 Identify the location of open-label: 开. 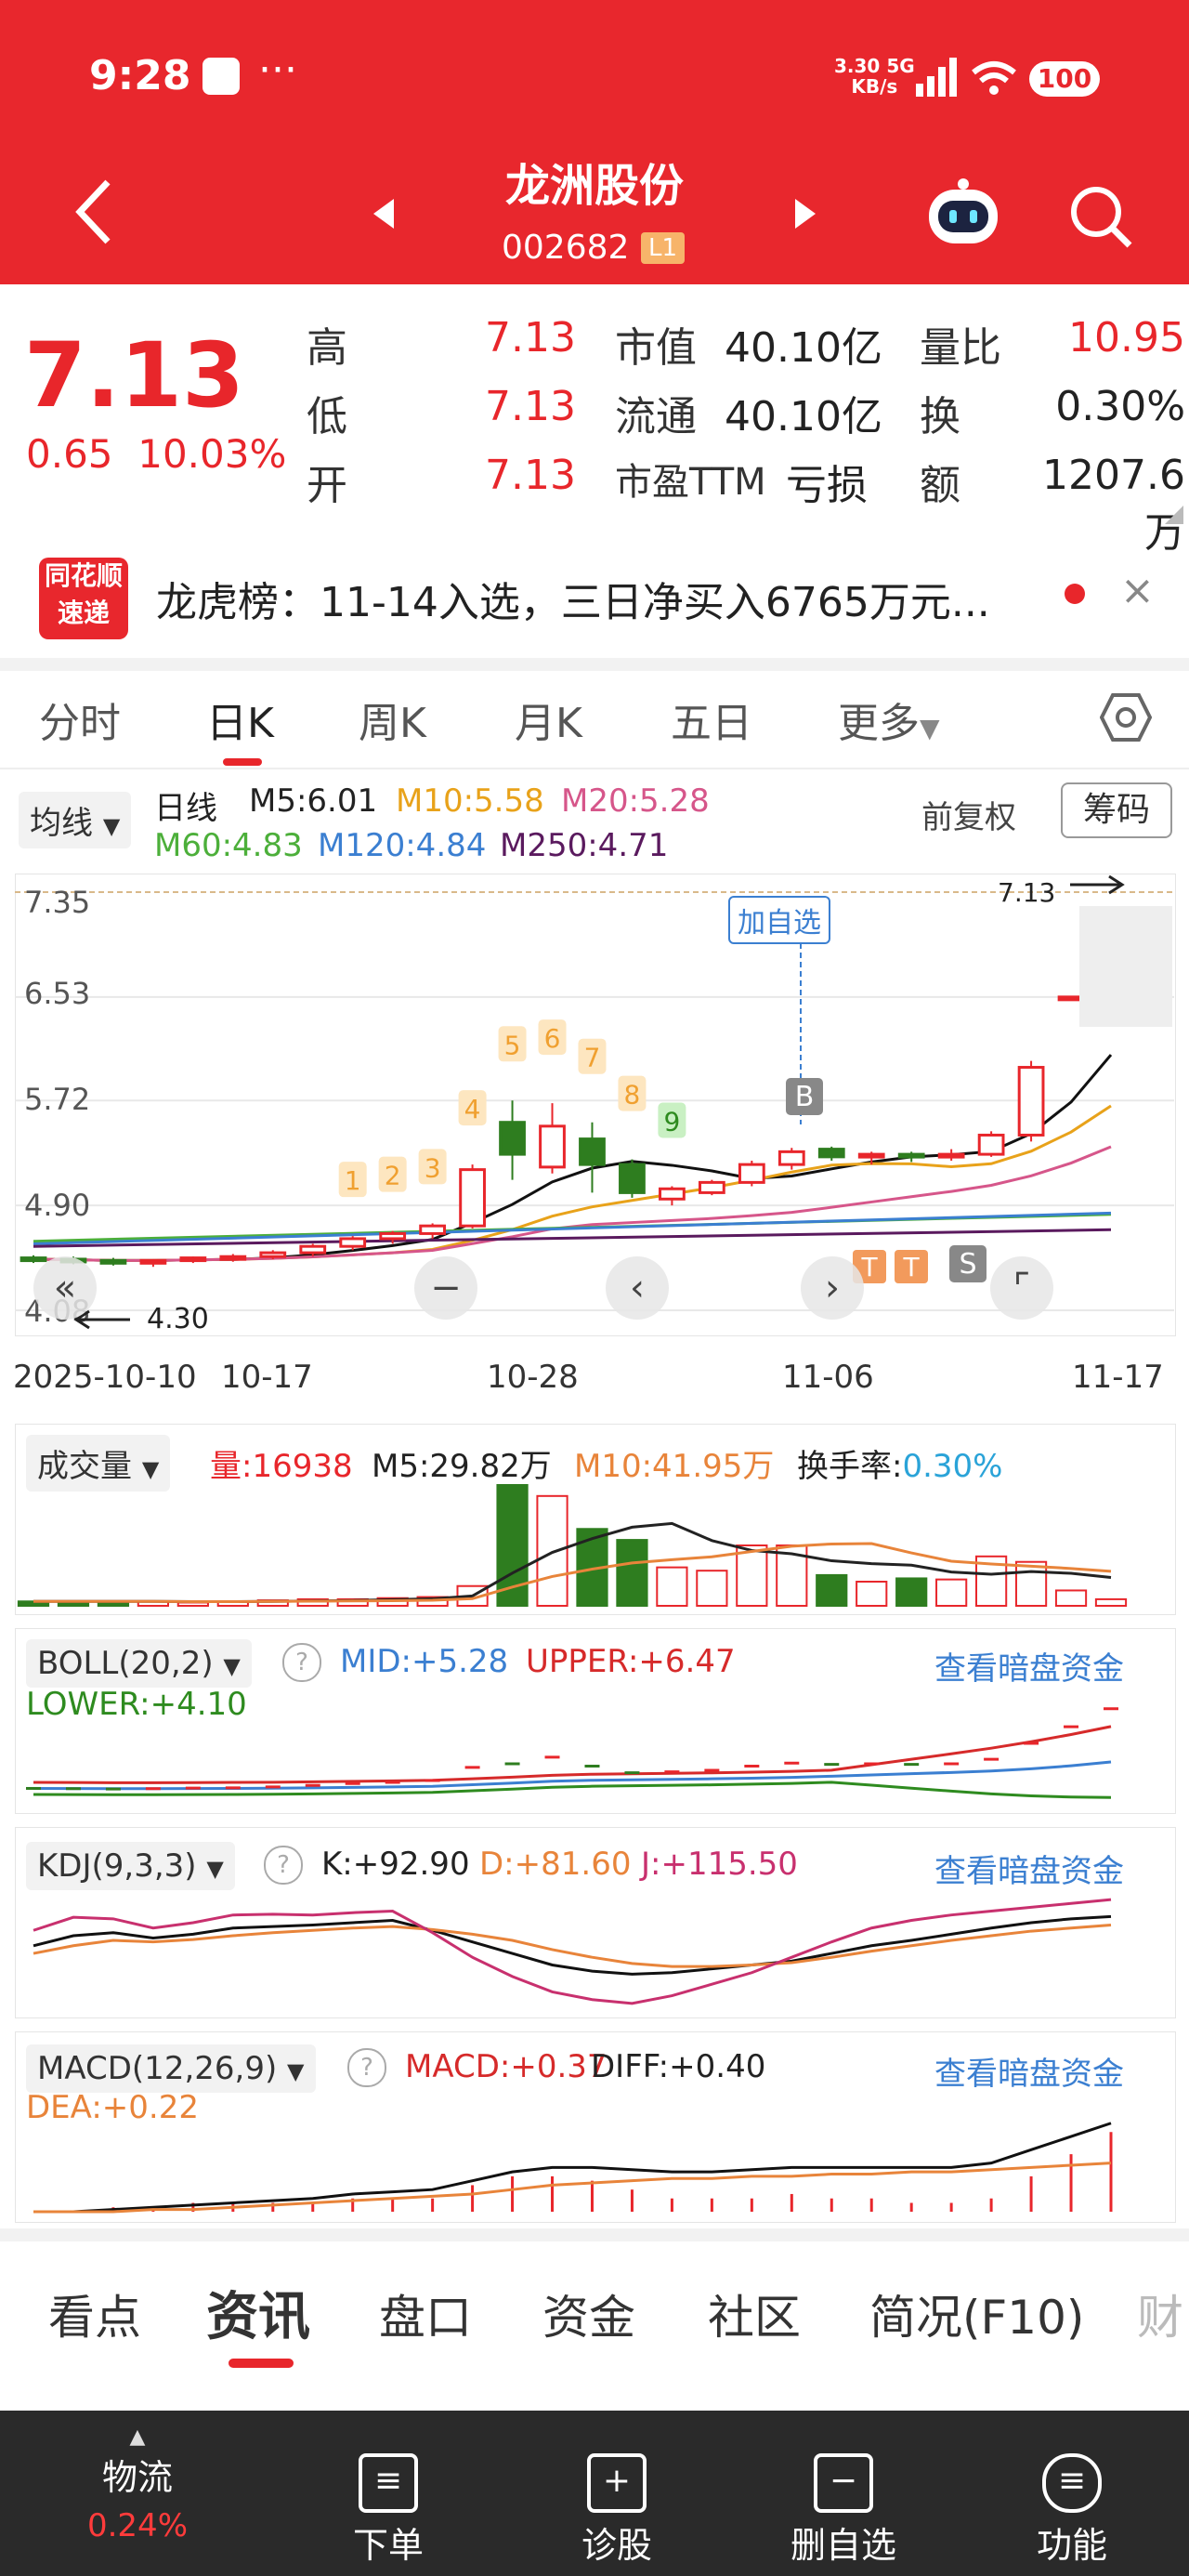
(327, 485).